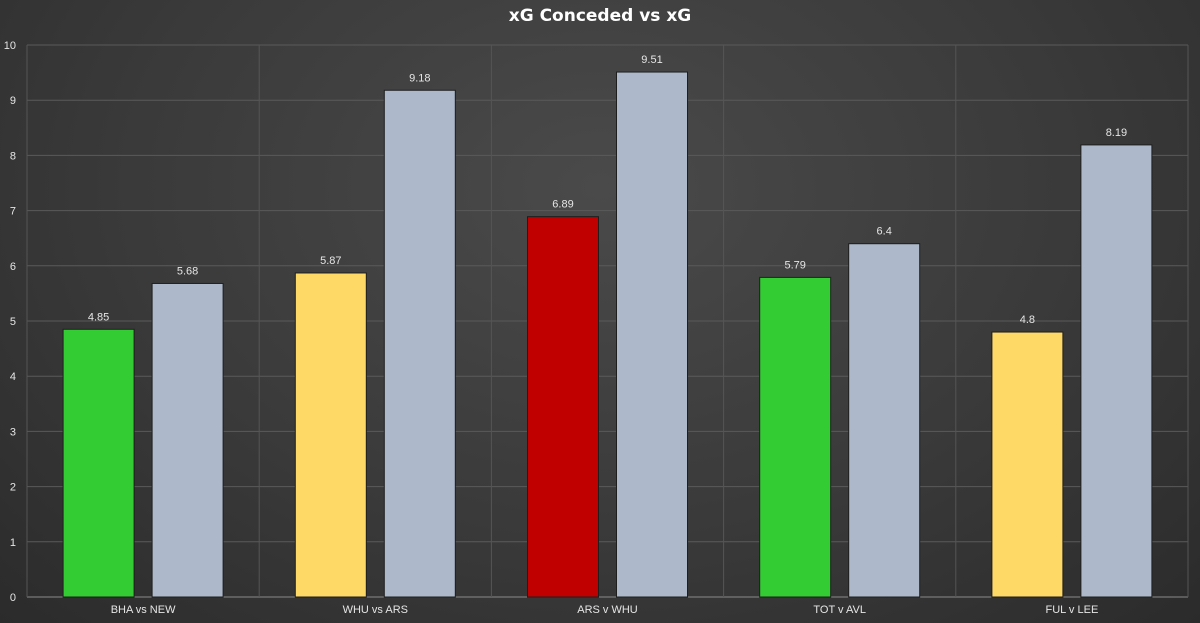 The height and width of the screenshot is (623, 1200). Describe the element at coordinates (1072, 610) in the screenshot. I see `x-tick-label: FUL v LEE` at that location.